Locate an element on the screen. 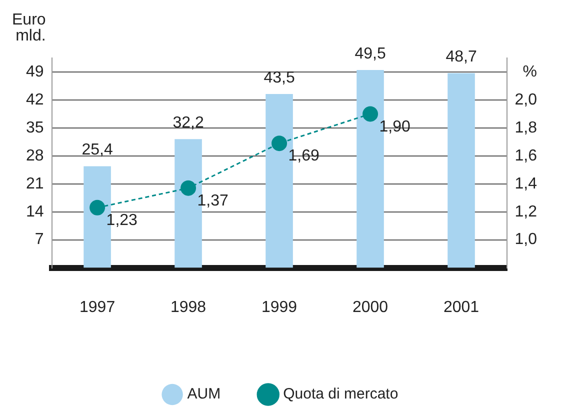  y-tick-label: 42 is located at coordinates (35, 99).